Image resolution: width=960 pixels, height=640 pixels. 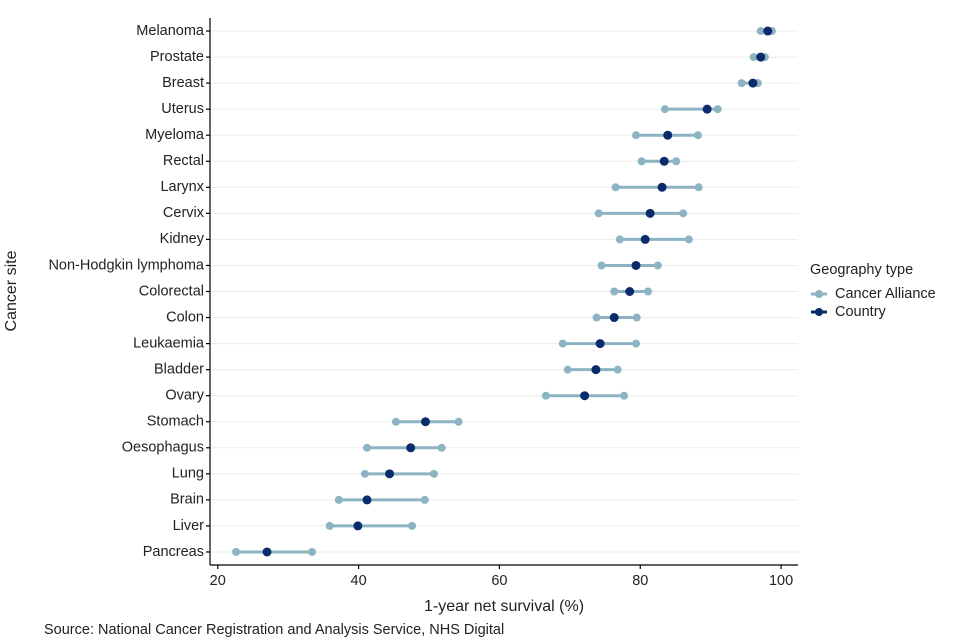 I want to click on y-tick-label: Colorectal, so click(x=171, y=291).